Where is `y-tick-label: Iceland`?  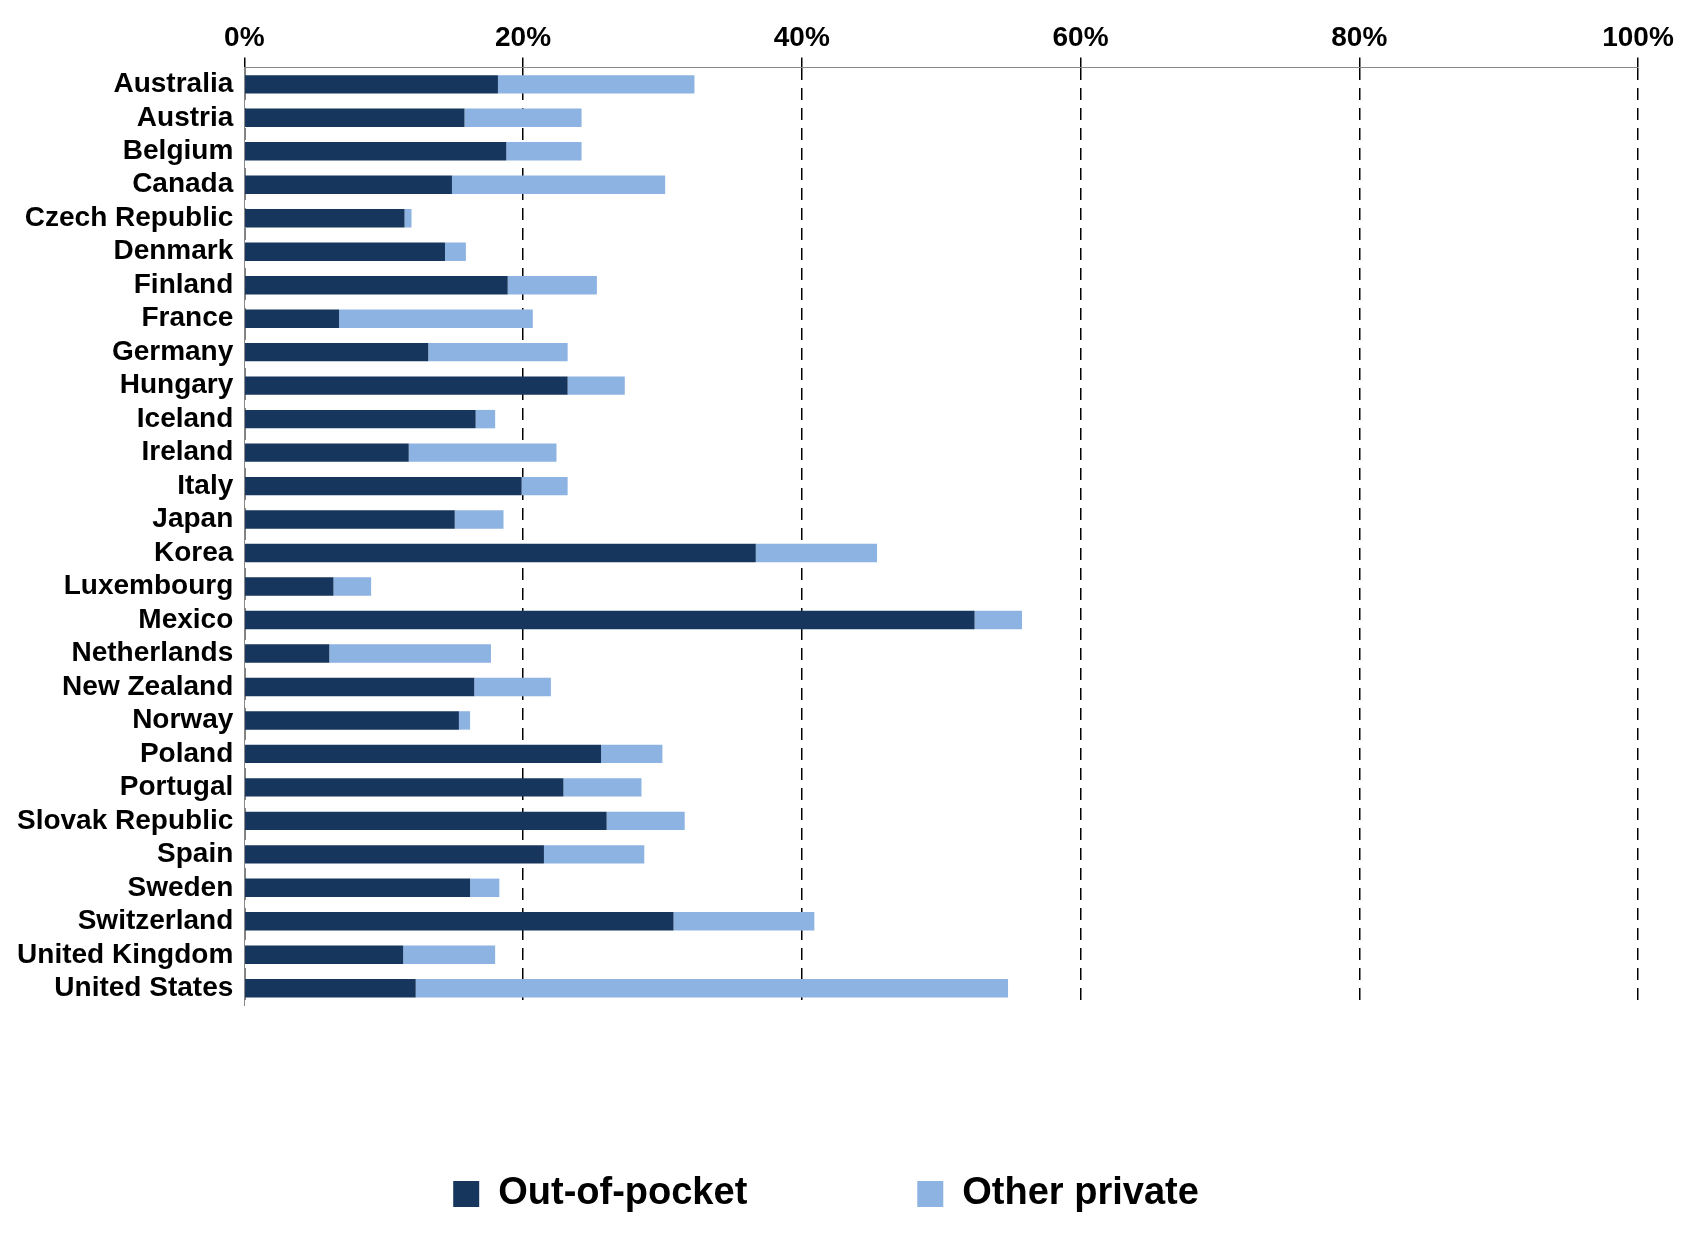
y-tick-label: Iceland is located at coordinates (185, 417).